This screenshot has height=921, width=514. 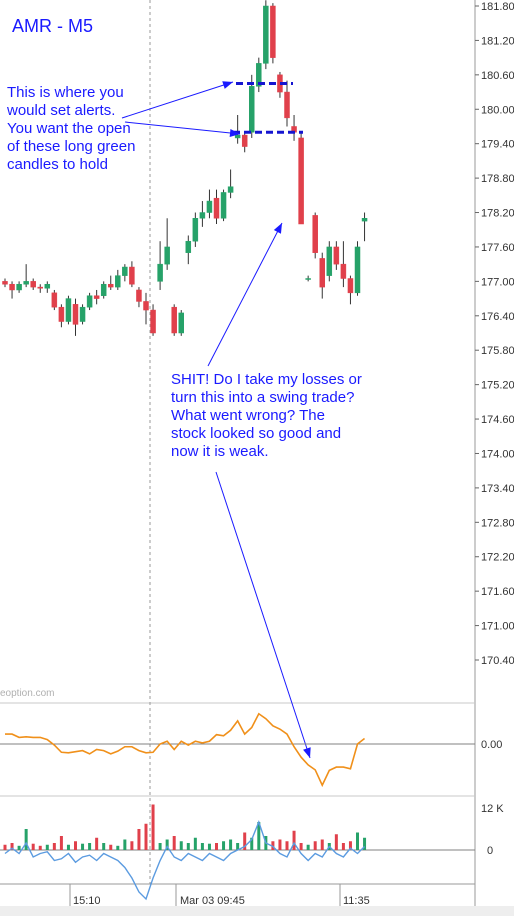 I want to click on price-tick-label: 178.80, so click(x=497, y=179).